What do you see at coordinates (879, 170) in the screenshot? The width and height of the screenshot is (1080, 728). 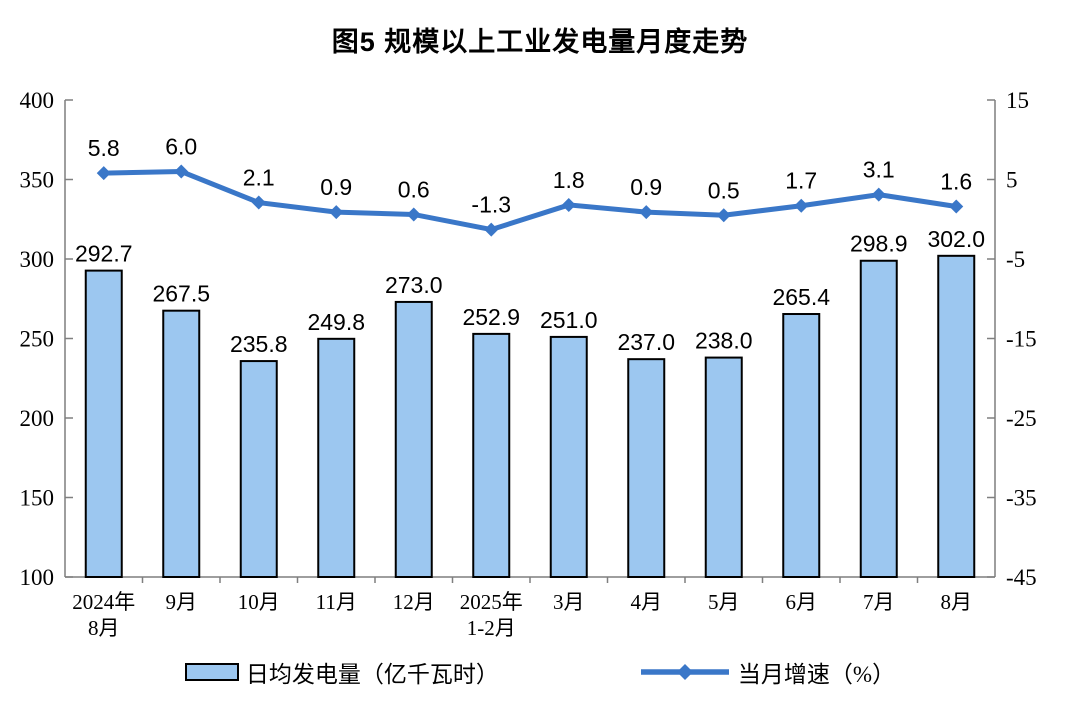 I see `line-value-label: 3.1` at bounding box center [879, 170].